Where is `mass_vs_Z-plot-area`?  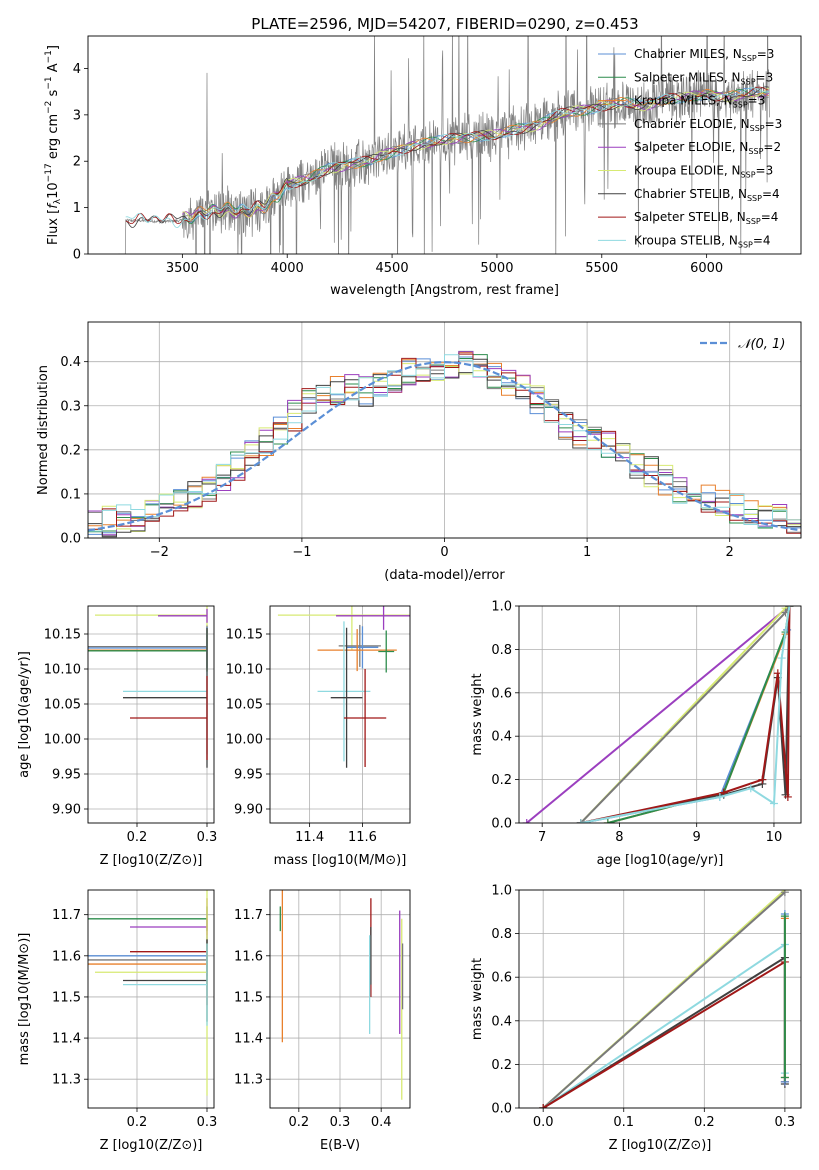
mass_vs_Z-plot-area is located at coordinates (148, 993).